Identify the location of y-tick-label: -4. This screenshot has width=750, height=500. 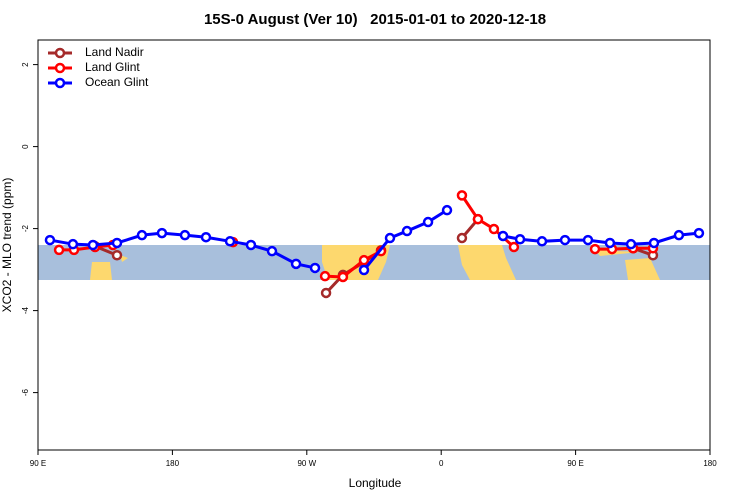
(25, 310).